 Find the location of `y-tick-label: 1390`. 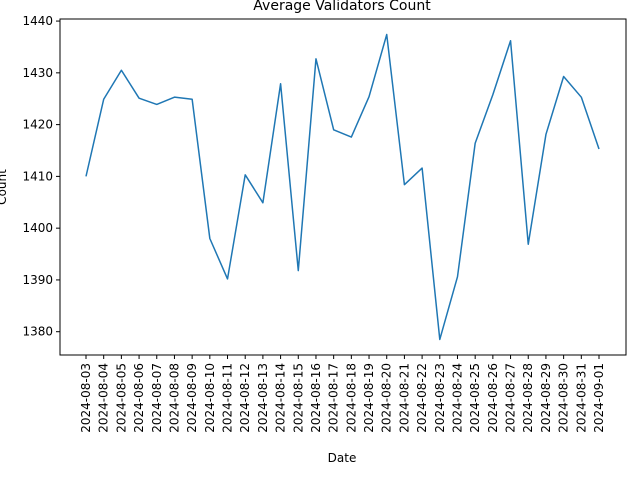

y-tick-label: 1390 is located at coordinates (37, 280).